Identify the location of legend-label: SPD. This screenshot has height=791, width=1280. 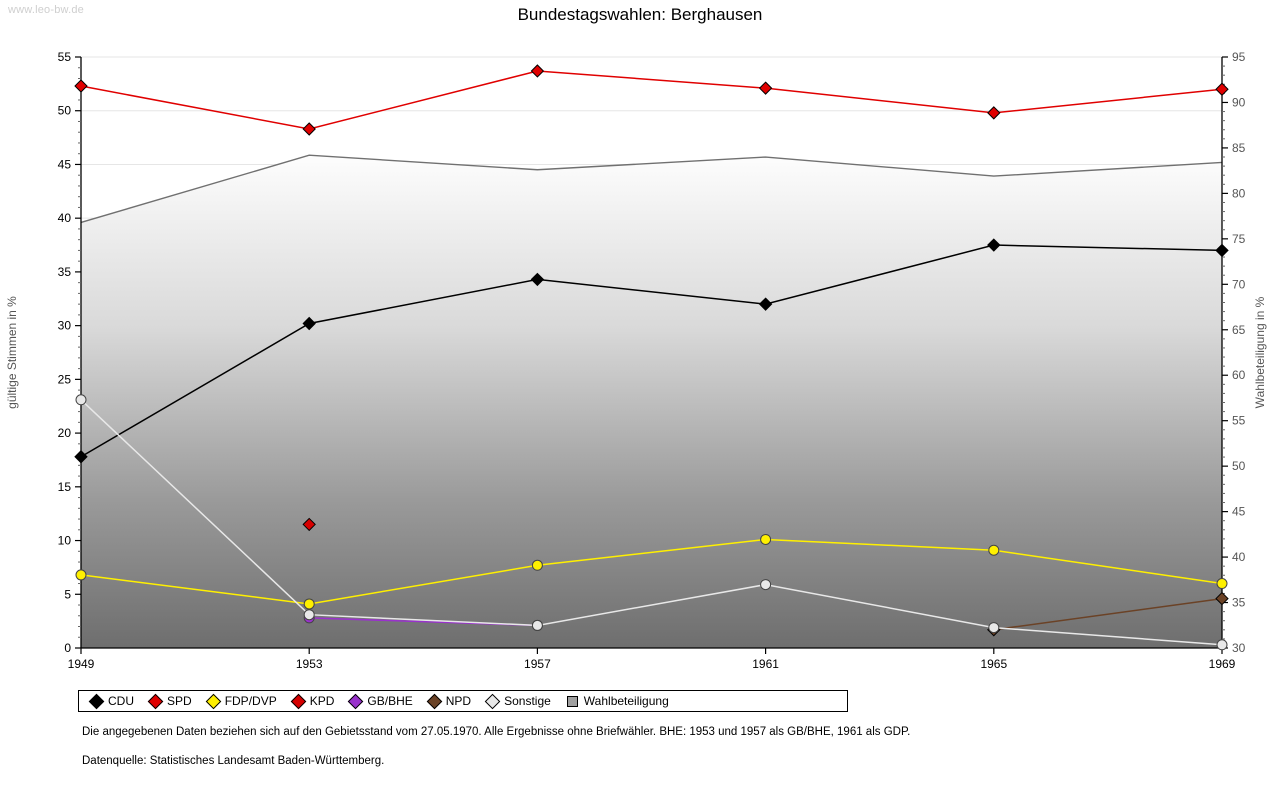
(179, 701).